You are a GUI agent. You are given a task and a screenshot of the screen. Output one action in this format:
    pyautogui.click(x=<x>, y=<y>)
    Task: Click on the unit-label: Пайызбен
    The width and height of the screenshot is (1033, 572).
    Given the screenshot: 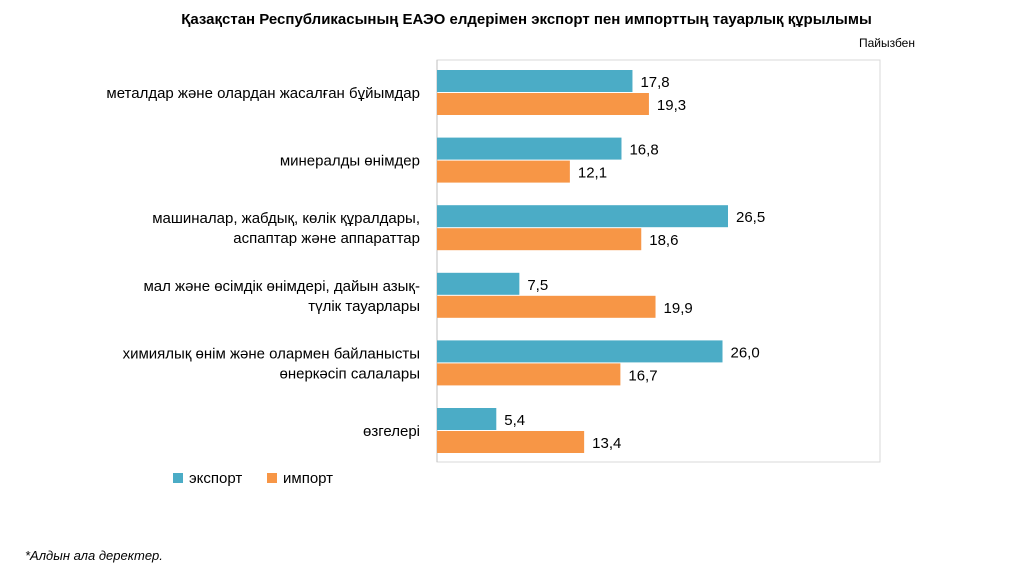 What is the action you would take?
    pyautogui.click(x=886, y=43)
    